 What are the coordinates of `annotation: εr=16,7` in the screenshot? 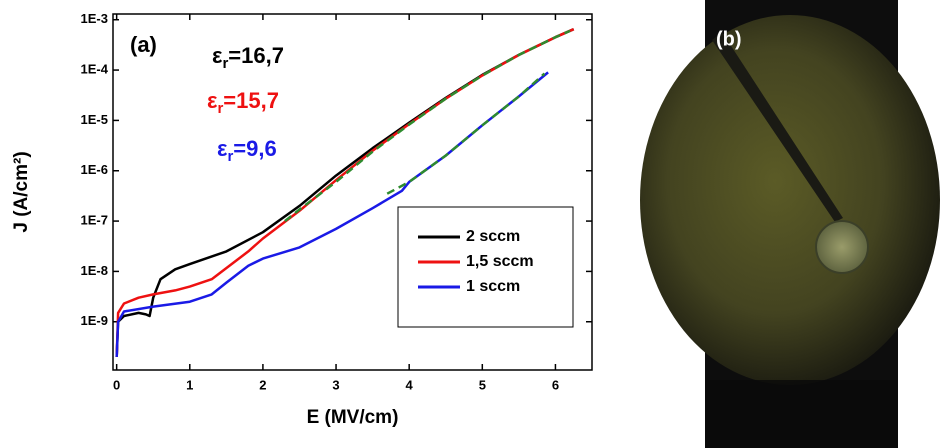 It's located at (248, 57).